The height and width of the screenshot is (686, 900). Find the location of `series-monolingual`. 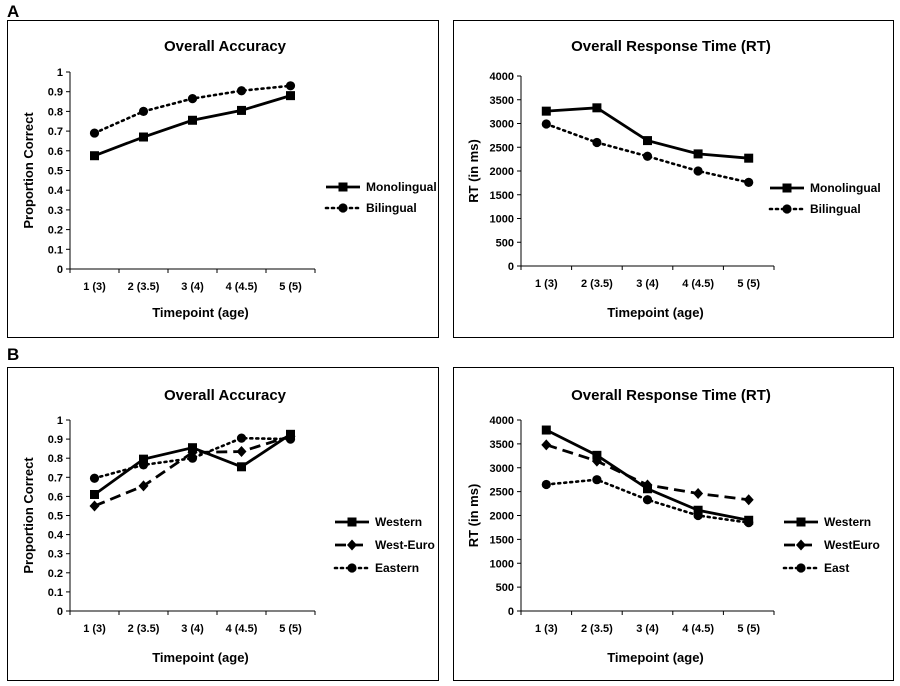

series-monolingual is located at coordinates (192, 126).